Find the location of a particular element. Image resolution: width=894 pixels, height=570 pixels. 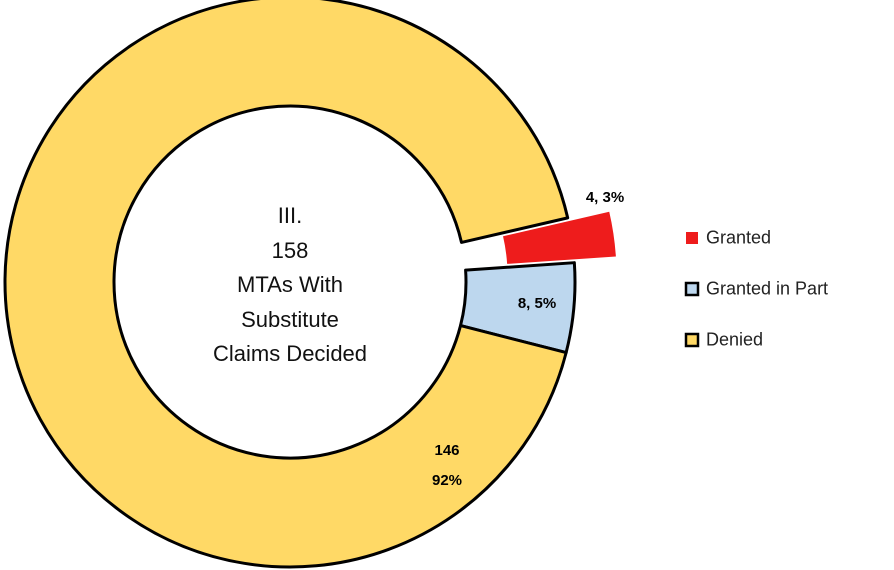

legend-label: Granted in Part is located at coordinates (767, 288).